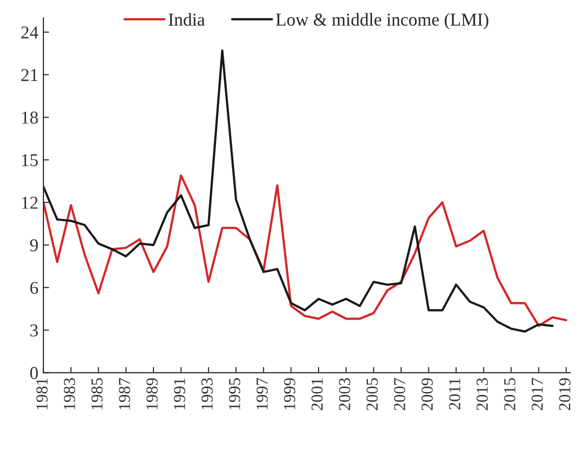  Describe the element at coordinates (510, 394) in the screenshot. I see `x-tick-label: 2015` at that location.